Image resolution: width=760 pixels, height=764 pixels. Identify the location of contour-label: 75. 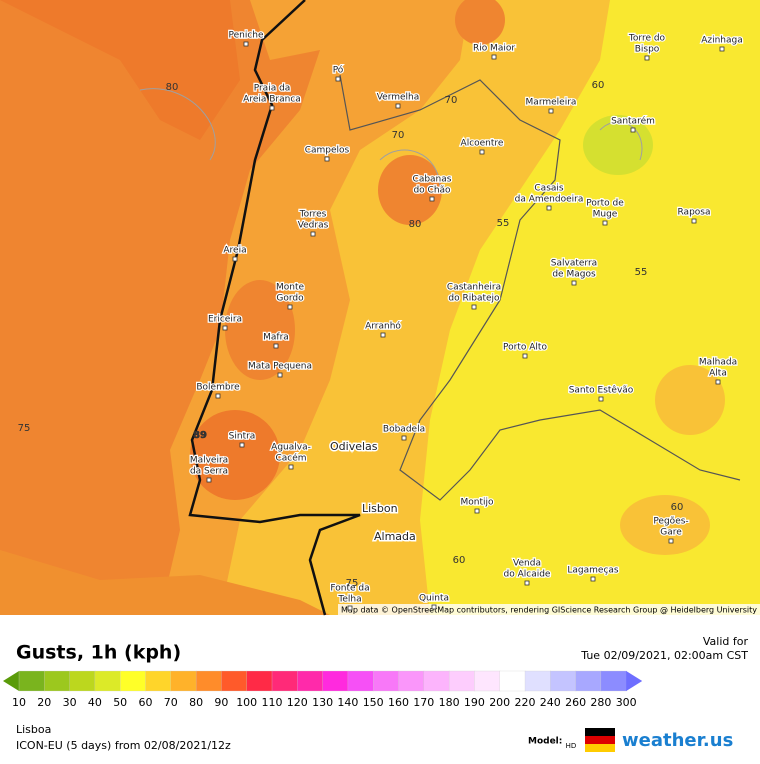
(352, 583).